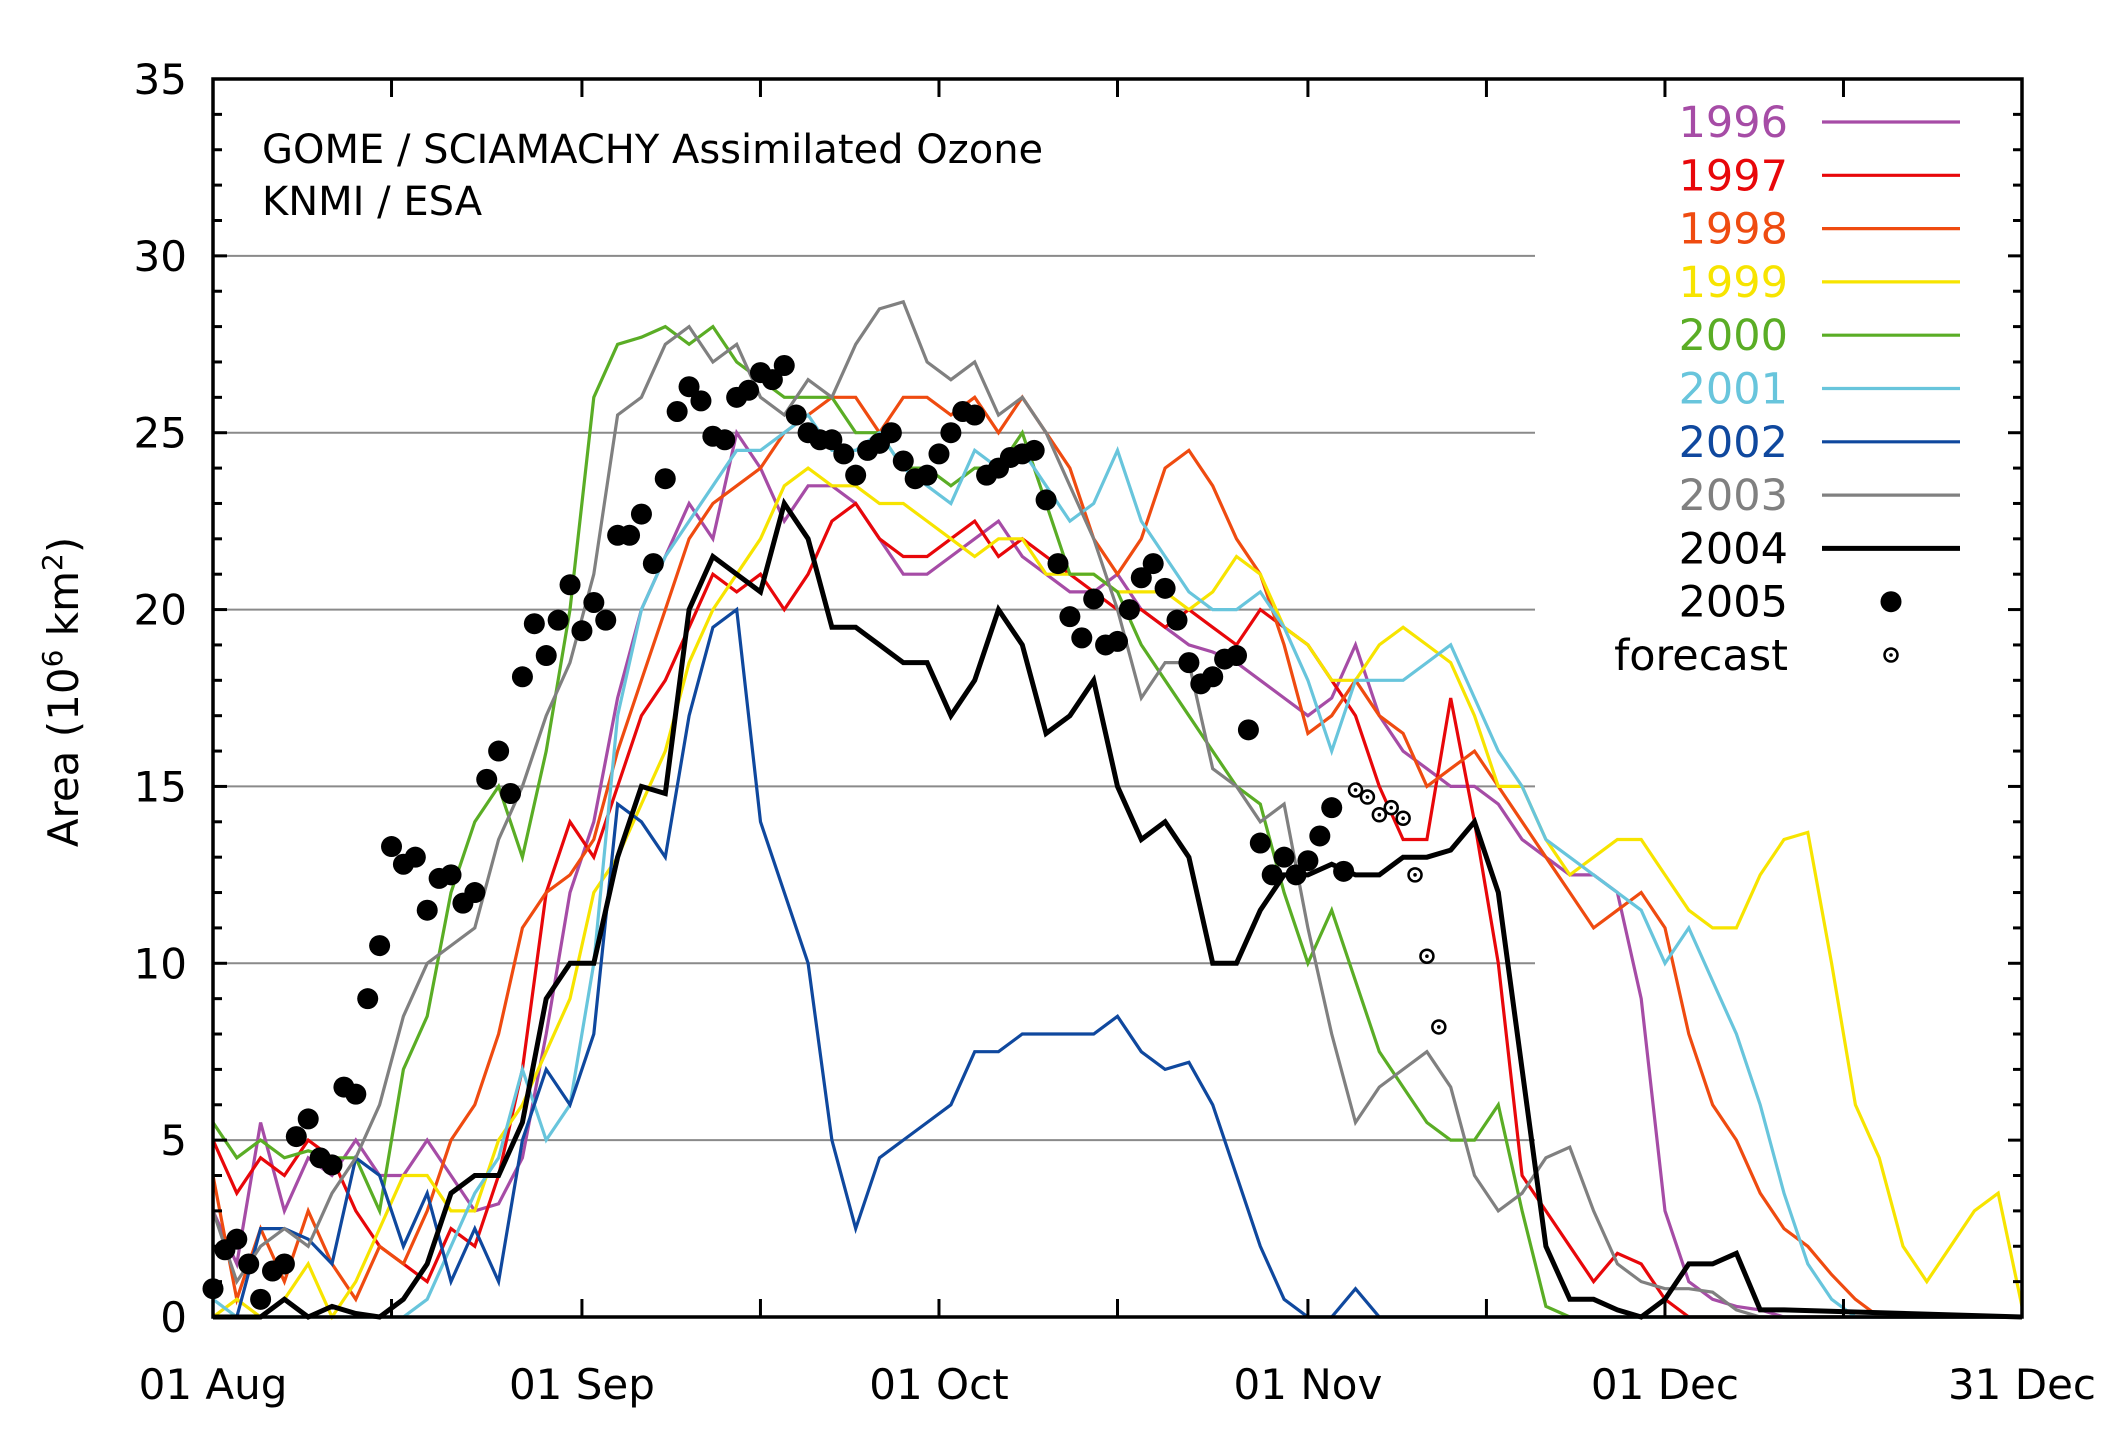  Describe the element at coordinates (1790, 603) in the screenshot. I see `legend-item-2005: 2005` at that location.